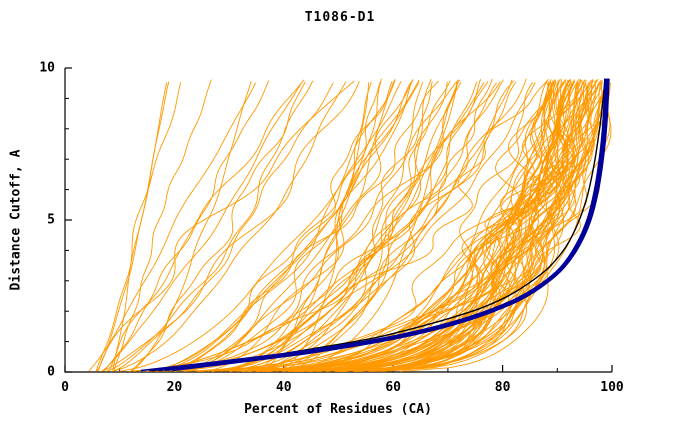  What do you see at coordinates (340, 17) in the screenshot?
I see `chart-title: T1086-D1` at bounding box center [340, 17].